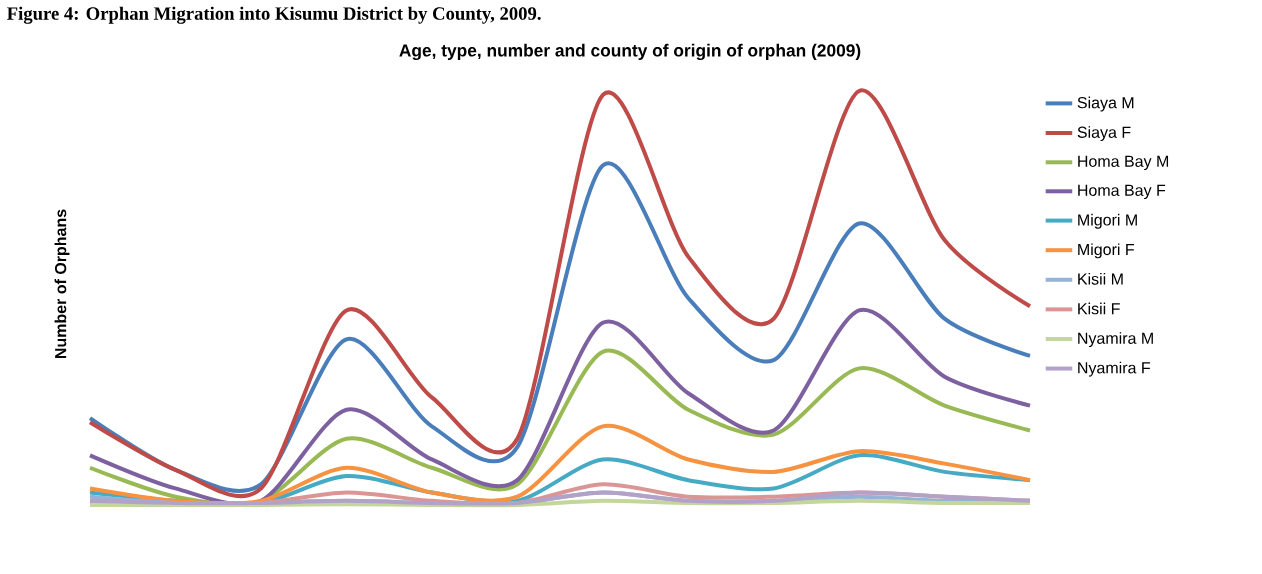 This screenshot has height=574, width=1262. What do you see at coordinates (62, 284) in the screenshot?
I see `y-axis-title: Number of Orphans` at bounding box center [62, 284].